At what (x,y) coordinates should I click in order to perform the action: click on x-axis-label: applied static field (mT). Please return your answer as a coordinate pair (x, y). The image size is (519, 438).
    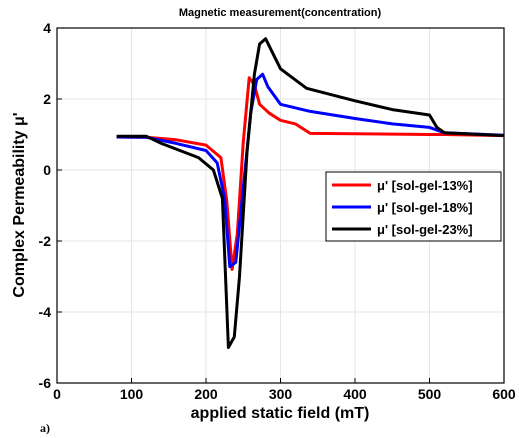
    Looking at the image, I should click on (280, 413).